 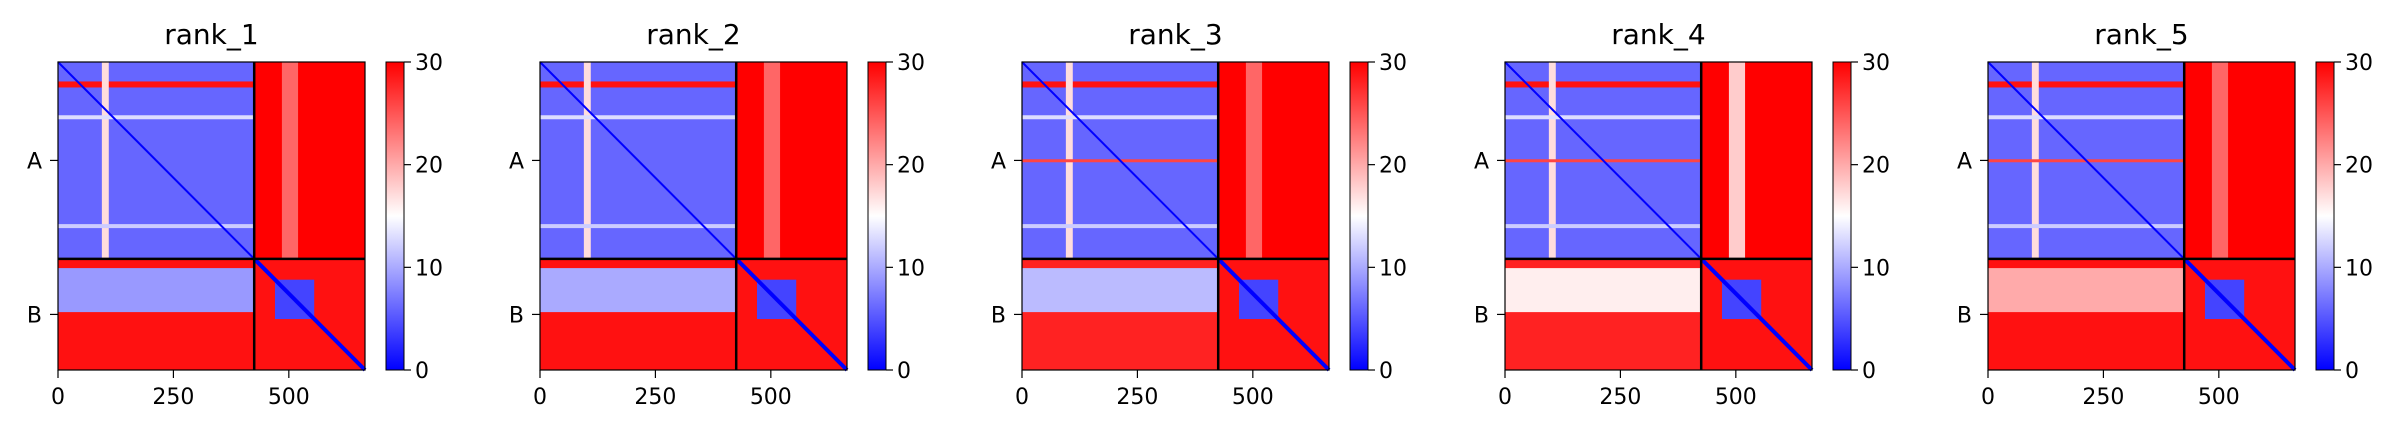 I want to click on panel-title: rank_2, so click(x=693, y=34).